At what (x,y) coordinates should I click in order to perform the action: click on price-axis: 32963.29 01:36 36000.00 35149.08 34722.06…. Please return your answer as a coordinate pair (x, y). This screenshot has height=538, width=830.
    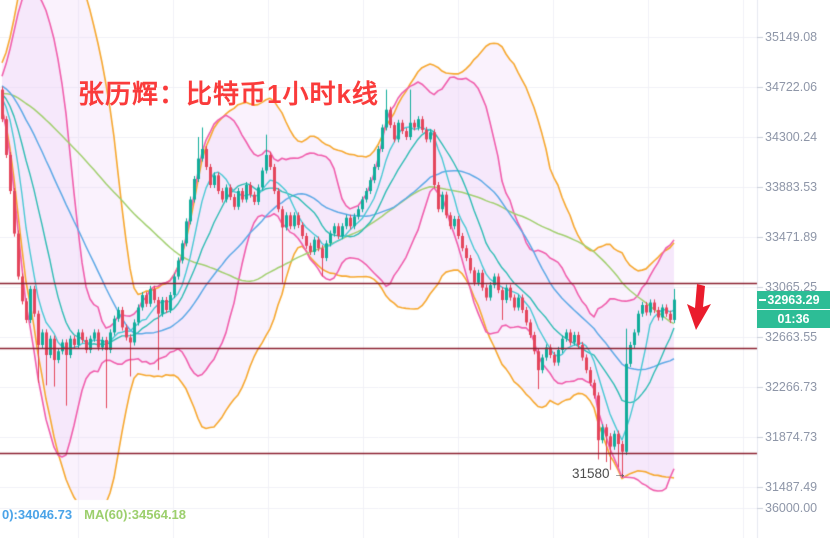
    Looking at the image, I should click on (793, 269).